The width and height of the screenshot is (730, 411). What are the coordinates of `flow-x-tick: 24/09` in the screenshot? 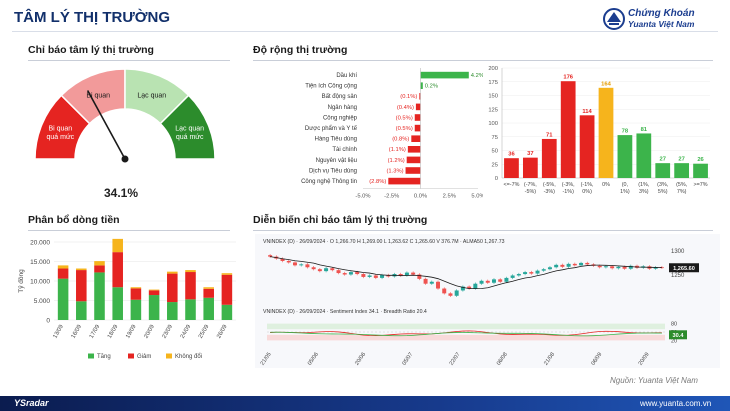 It's located at (186, 332).